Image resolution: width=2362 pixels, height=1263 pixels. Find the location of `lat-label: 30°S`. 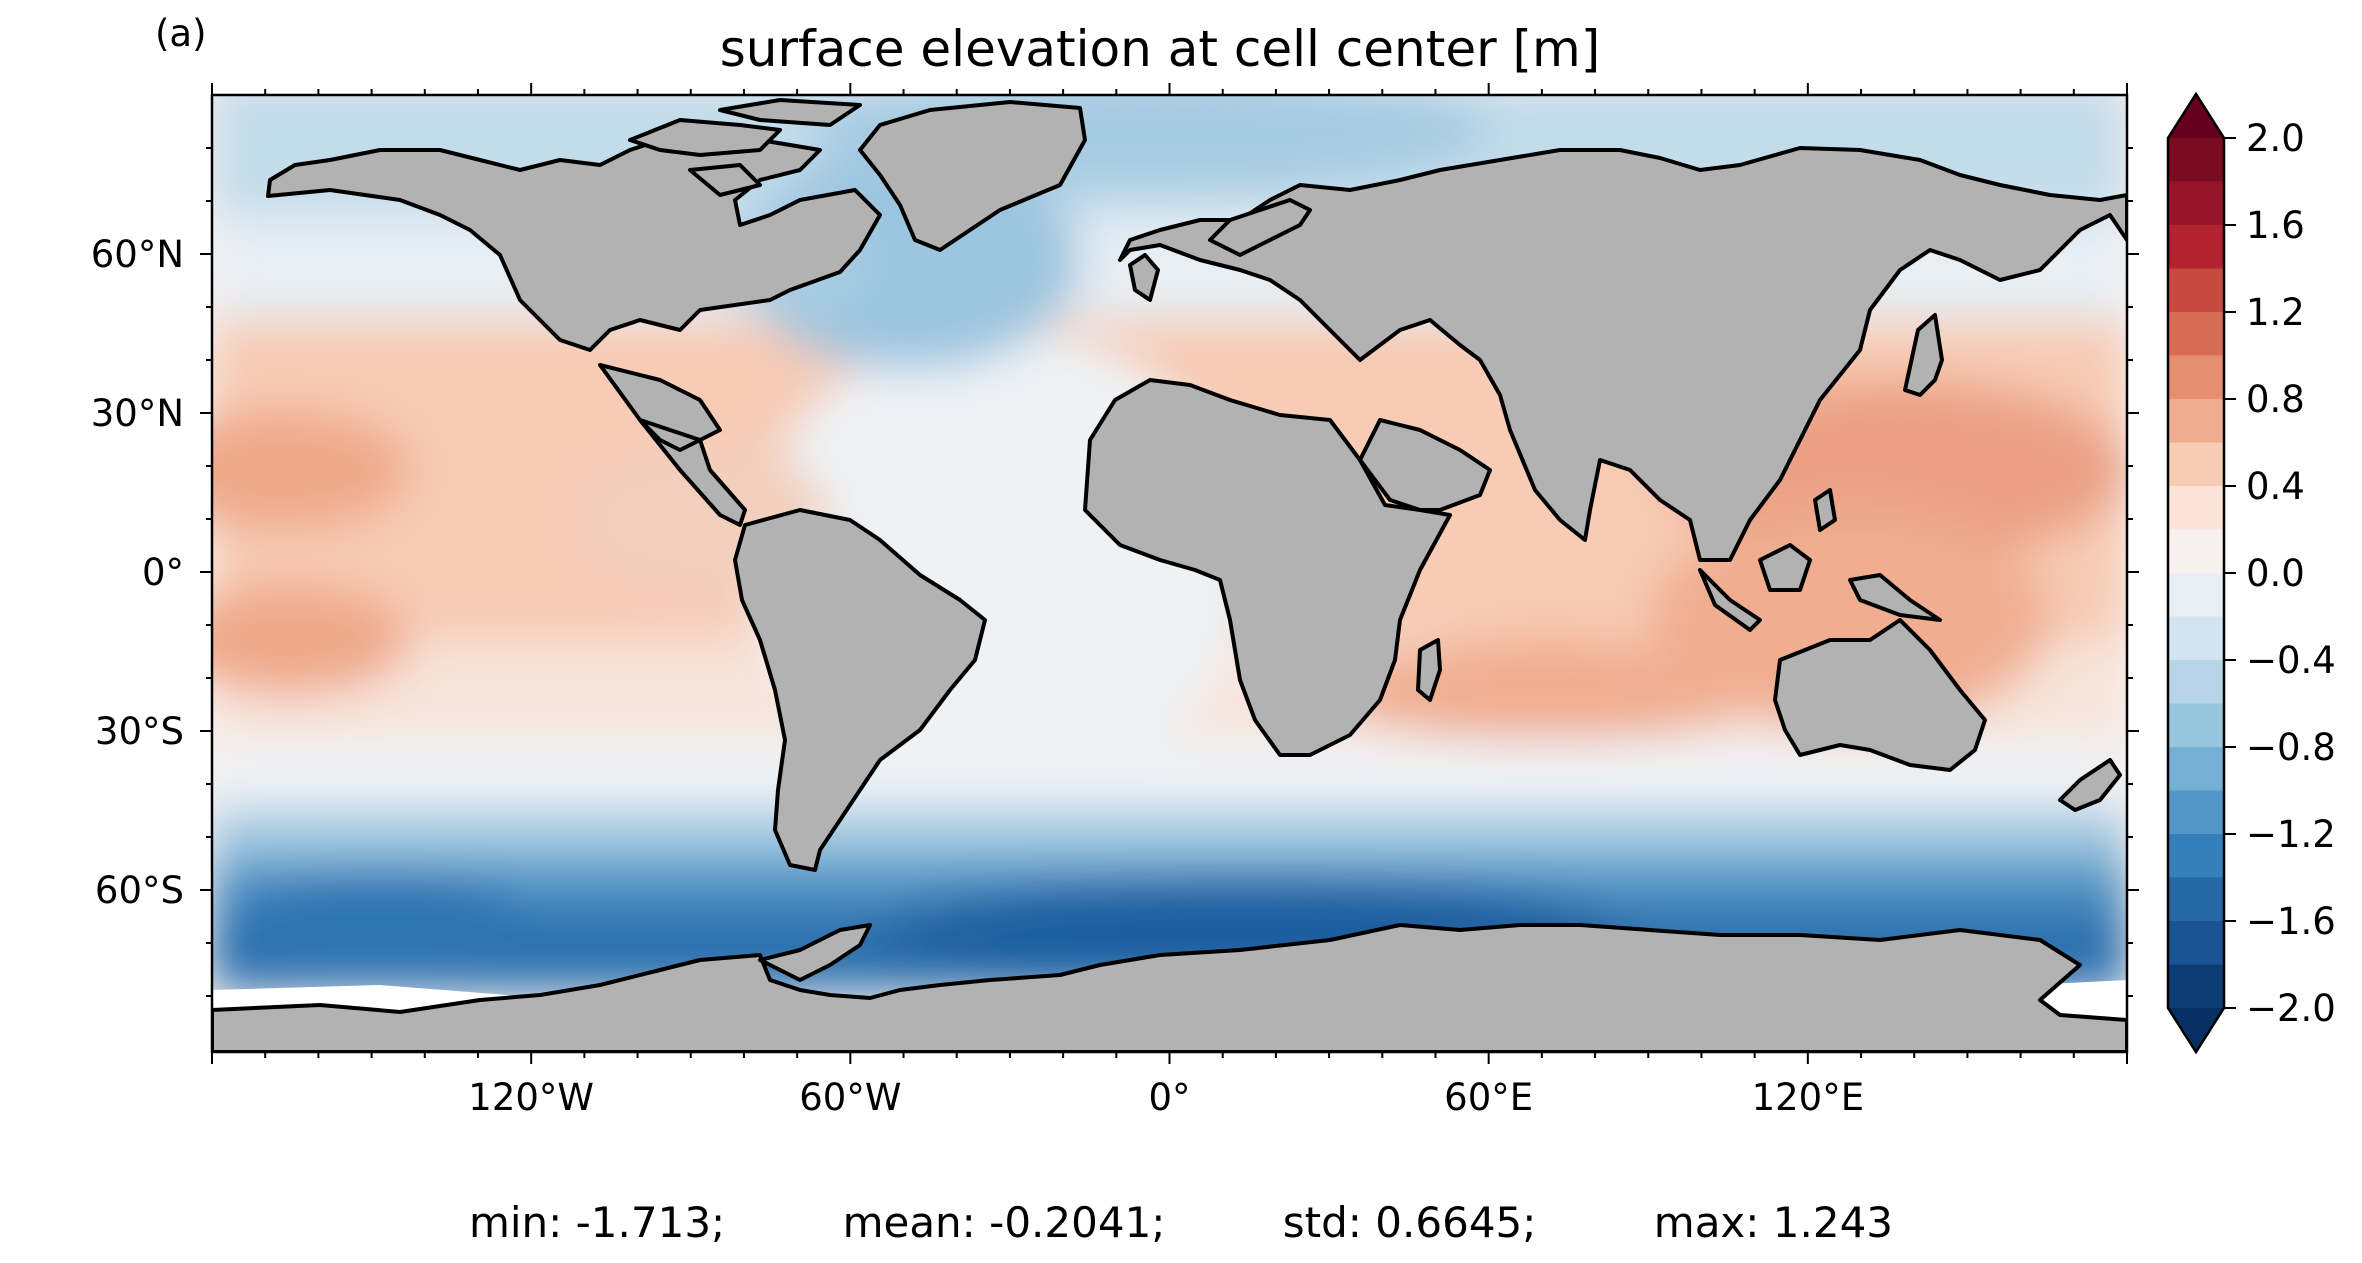

lat-label: 30°S is located at coordinates (139, 731).